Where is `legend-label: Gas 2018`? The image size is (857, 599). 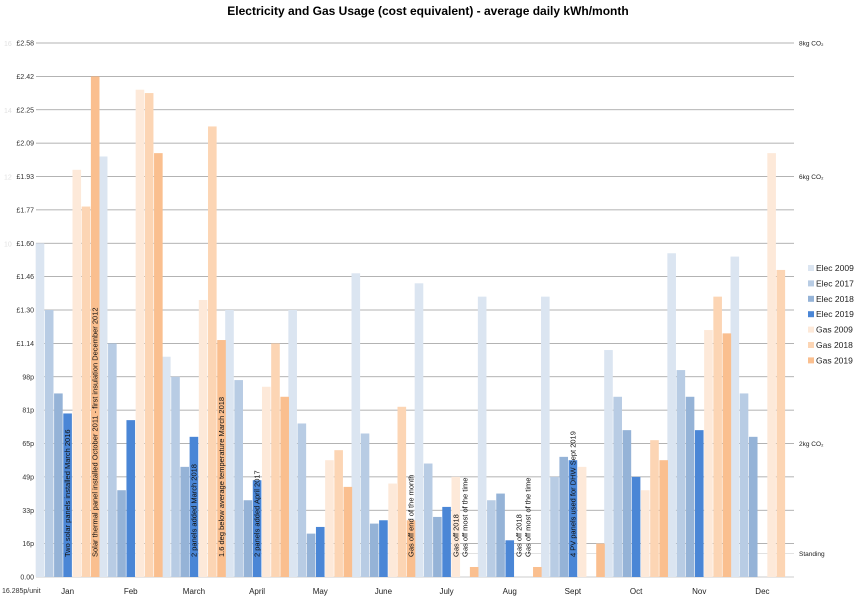
legend-label: Gas 2018 is located at coordinates (834, 345).